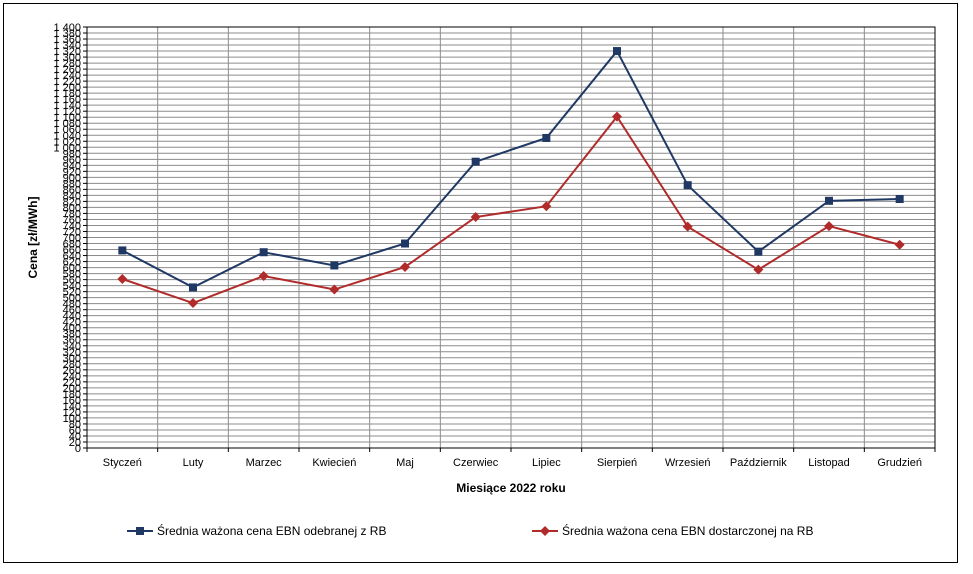 The width and height of the screenshot is (973, 574). I want to click on y-tick-label: 860, so click(72, 190).